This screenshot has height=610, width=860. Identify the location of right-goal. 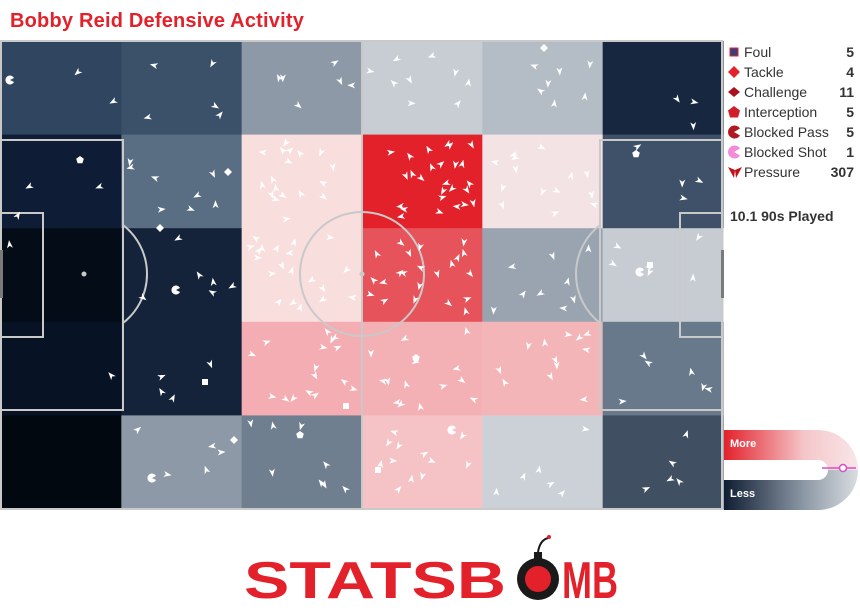
(722, 274).